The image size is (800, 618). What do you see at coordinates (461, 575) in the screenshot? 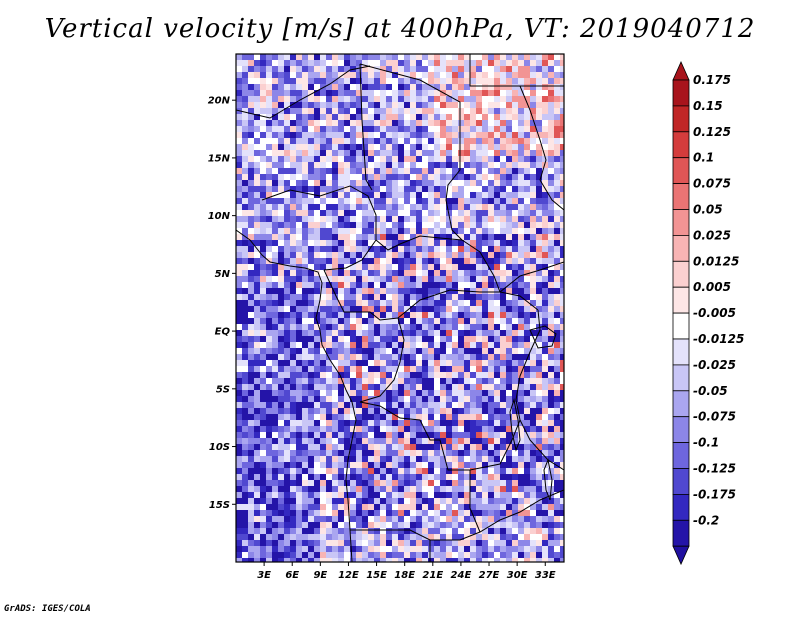
I see `lon-tick-label: 24E` at bounding box center [461, 575].